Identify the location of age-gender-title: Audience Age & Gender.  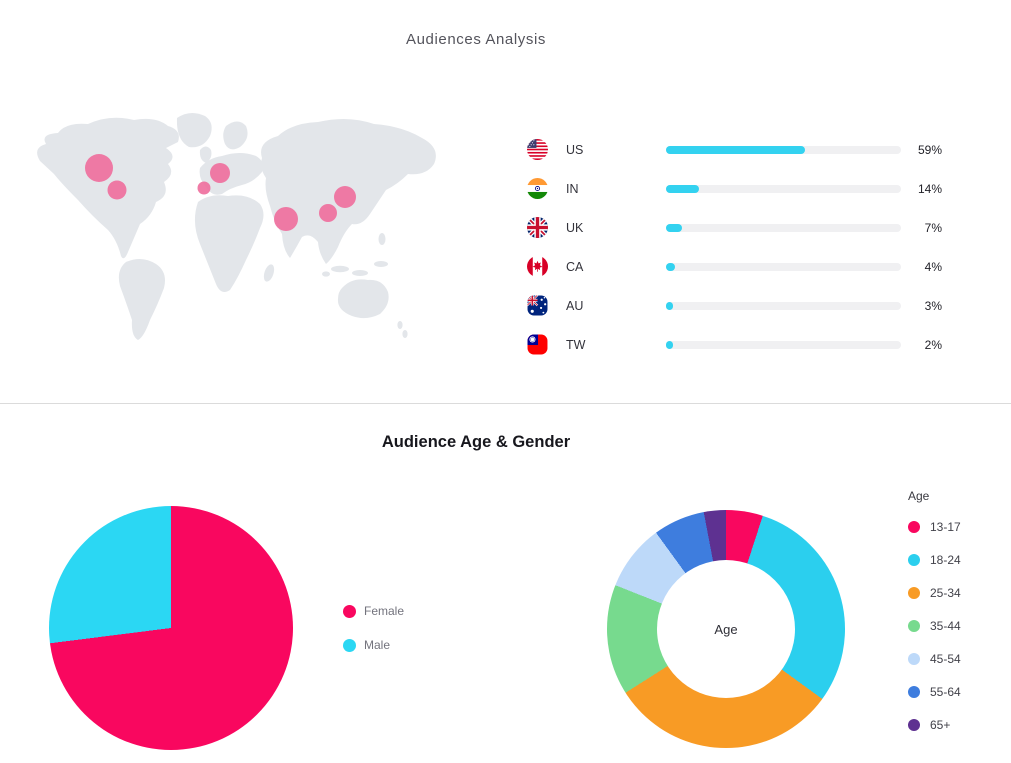
(476, 442).